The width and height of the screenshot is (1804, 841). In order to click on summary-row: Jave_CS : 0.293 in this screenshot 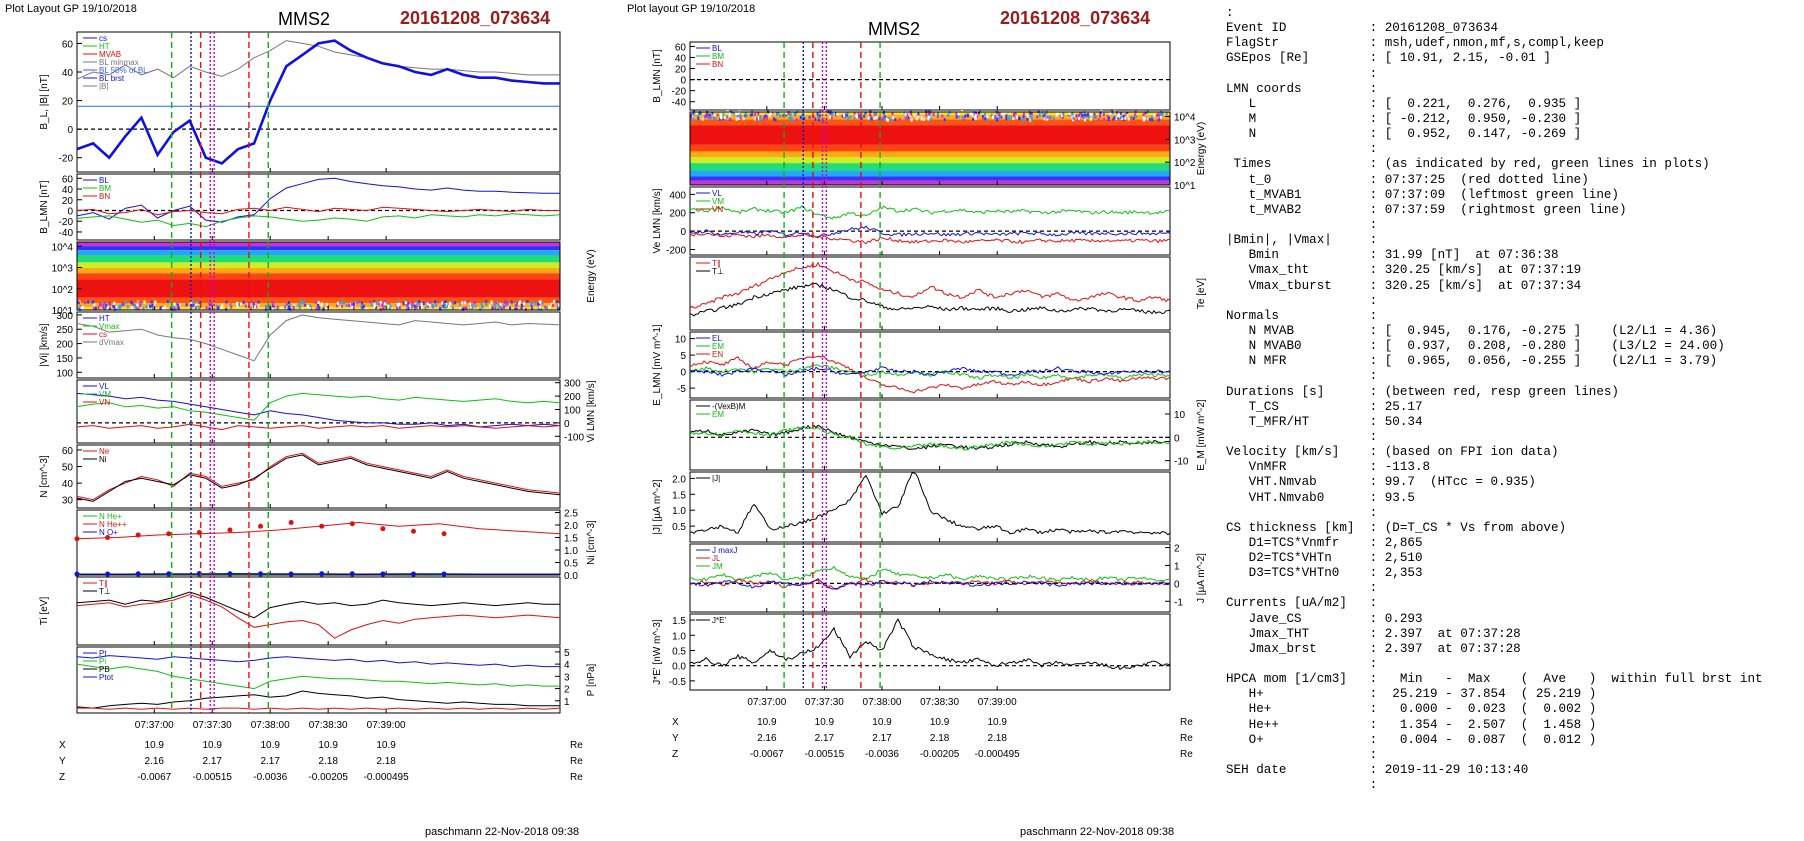, I will do `click(1513, 619)`.